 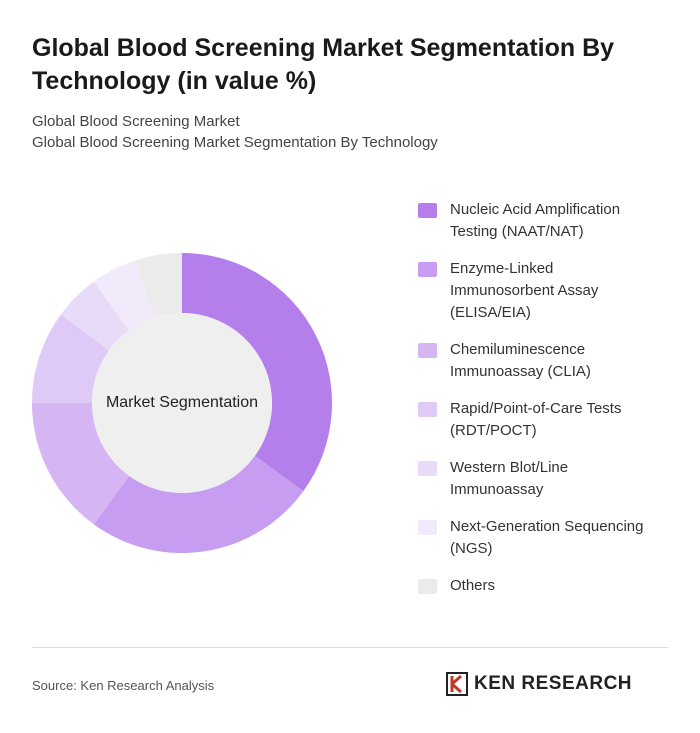 What do you see at coordinates (538, 586) in the screenshot?
I see `legend-item: Others` at bounding box center [538, 586].